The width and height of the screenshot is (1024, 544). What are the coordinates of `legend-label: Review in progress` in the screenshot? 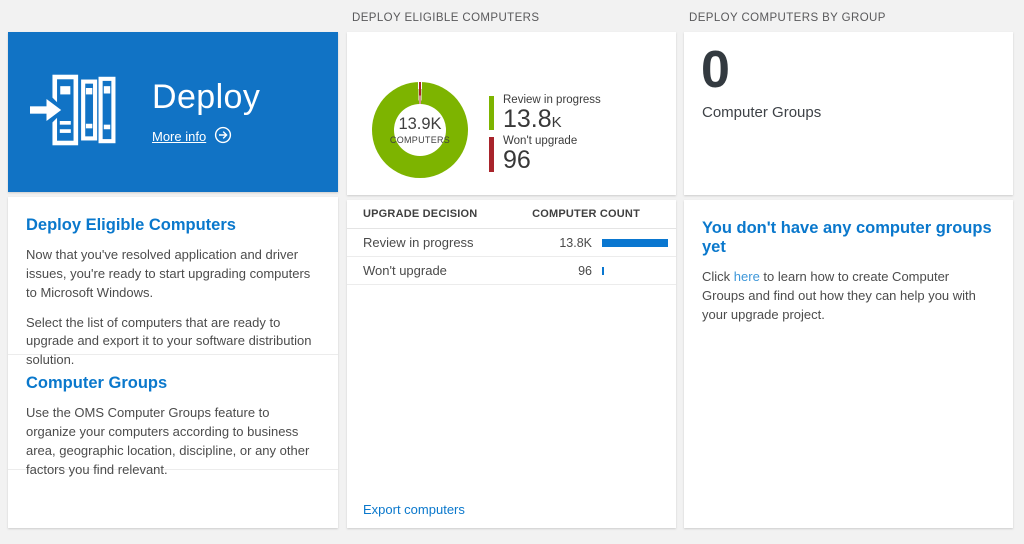 It's located at (552, 100).